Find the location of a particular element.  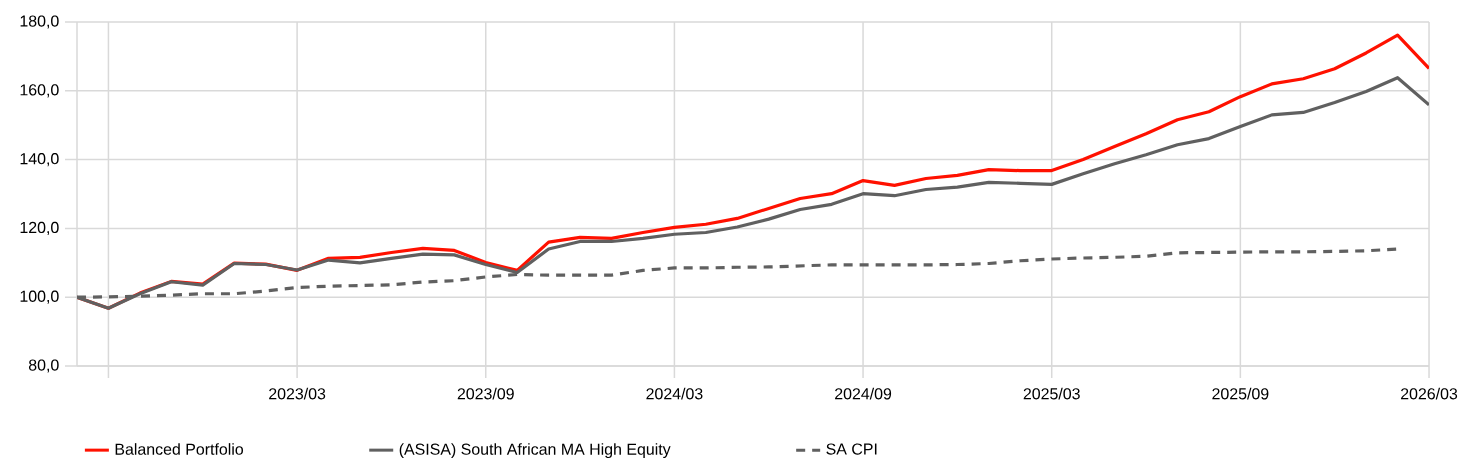

x-tick-label: 2024/09 is located at coordinates (863, 393).